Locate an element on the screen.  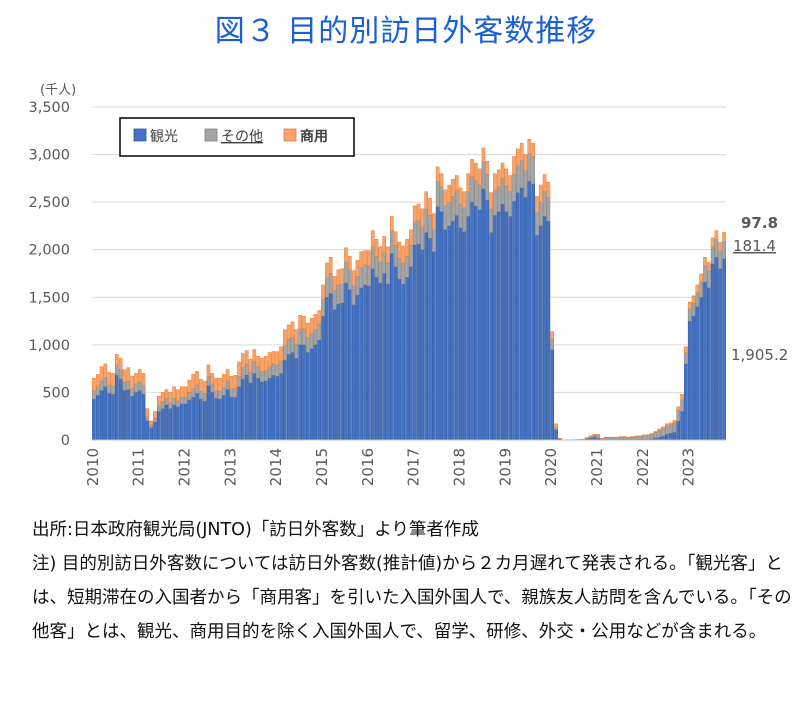
annotation-sonota: 181.4 is located at coordinates (754, 246).